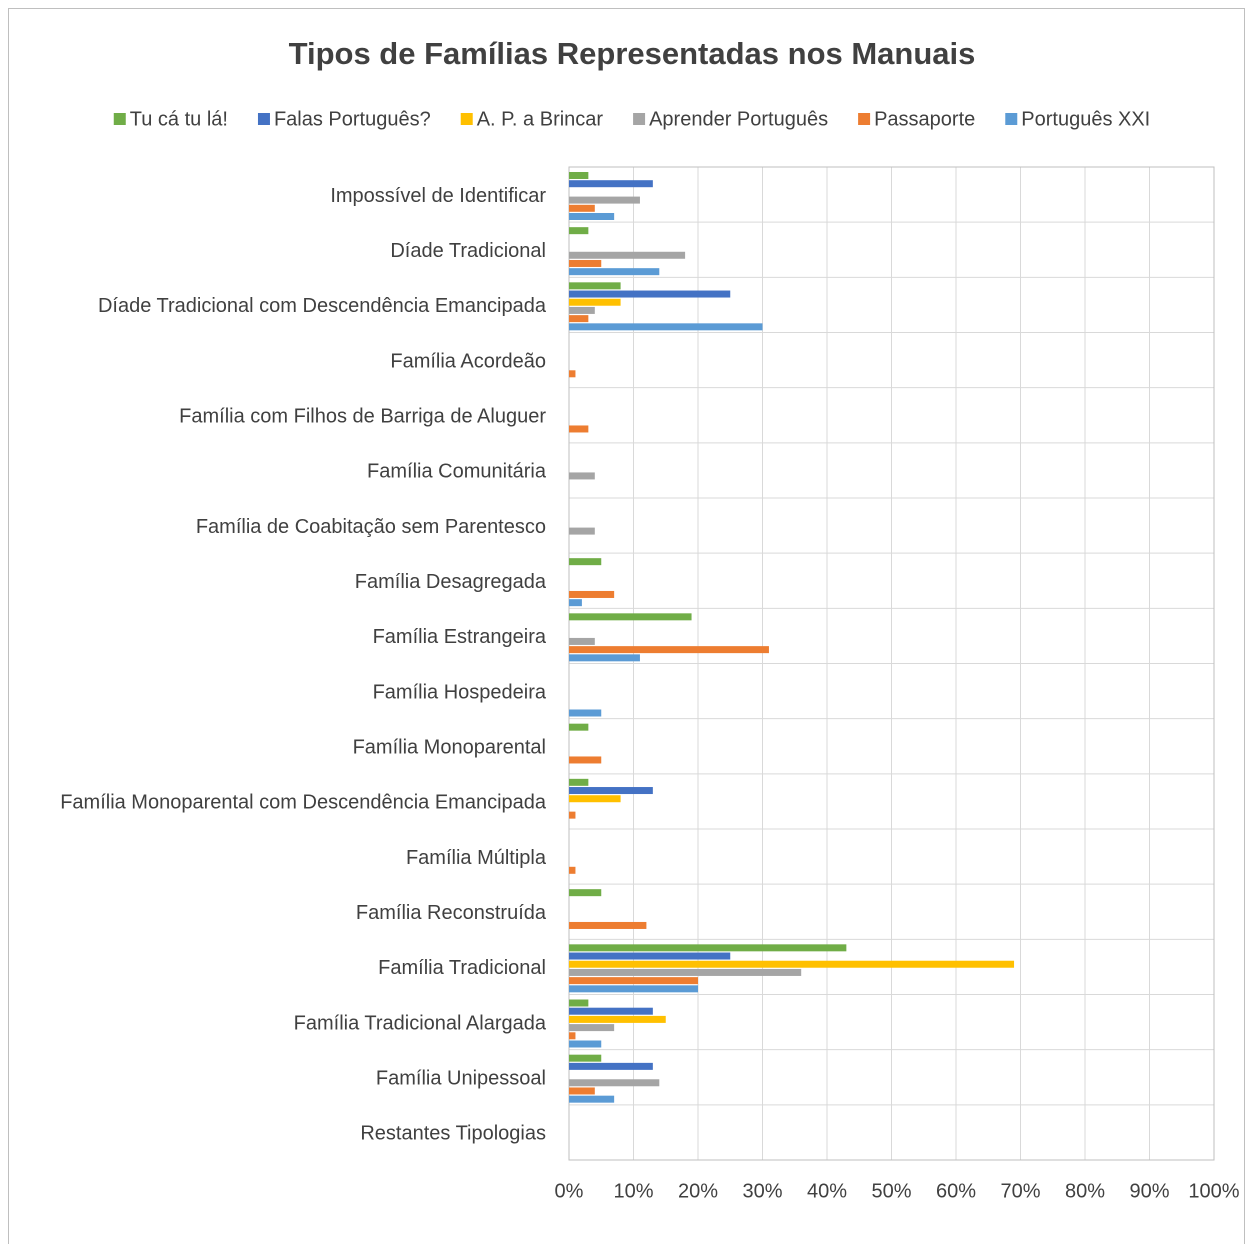 The width and height of the screenshot is (1246, 1244). Describe the element at coordinates (476, 858) in the screenshot. I see `y-tick-label: Família Múltipla` at that location.